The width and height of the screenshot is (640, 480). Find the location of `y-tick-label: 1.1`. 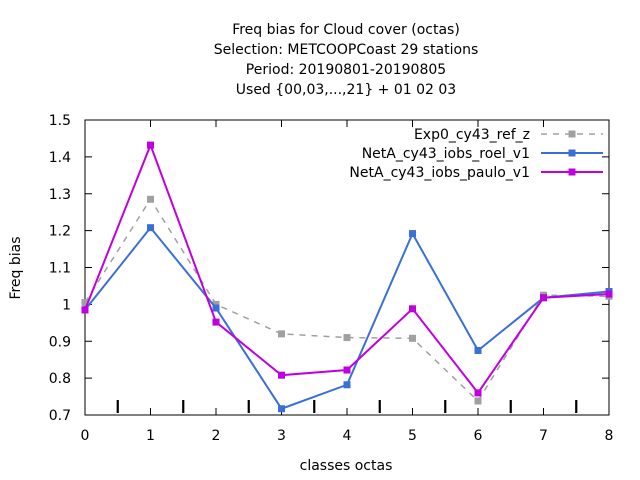

y-tick-label: 1.1 is located at coordinates (60, 269).